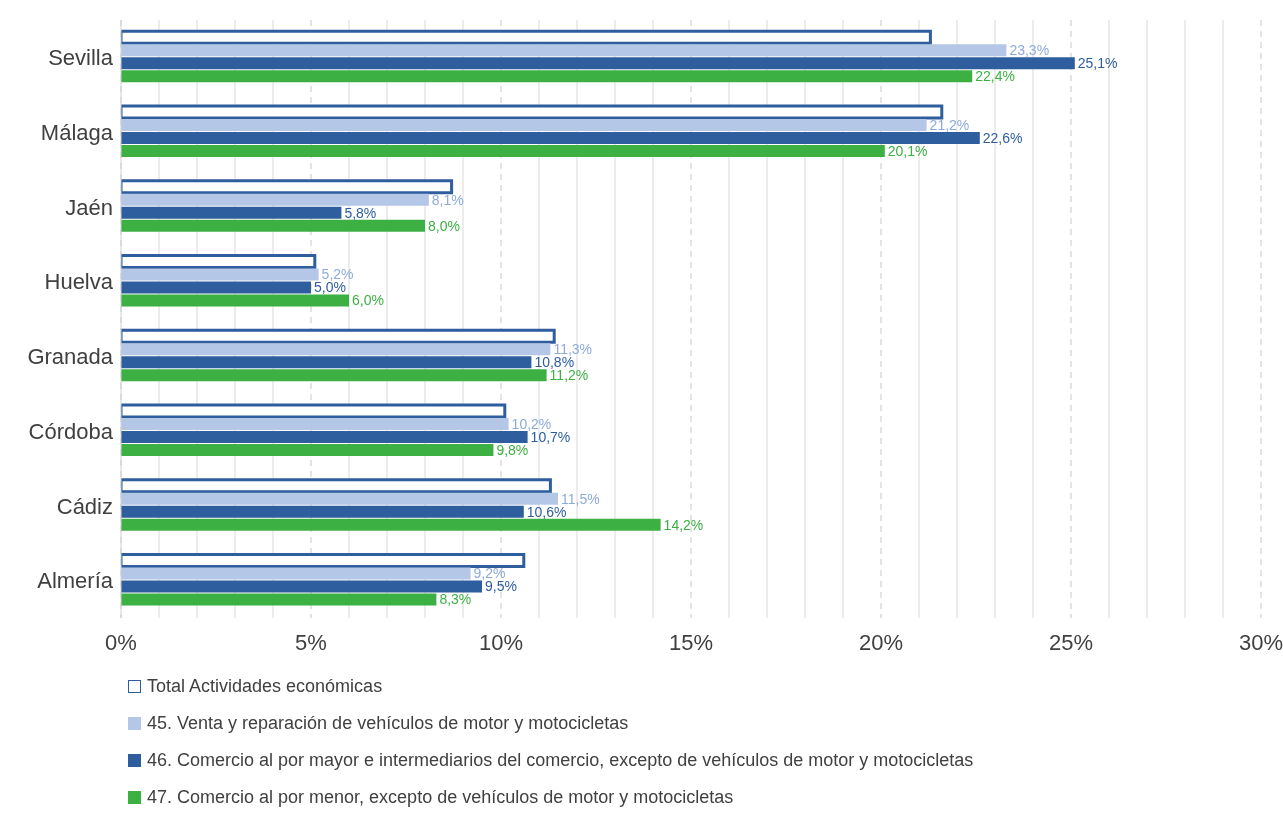 This screenshot has width=1283, height=813. What do you see at coordinates (560, 760) in the screenshot?
I see `legend-label: 46. Comercio al por mayor e intermediarios del comercio, excepto de vehículos de motor y motocicletas` at bounding box center [560, 760].